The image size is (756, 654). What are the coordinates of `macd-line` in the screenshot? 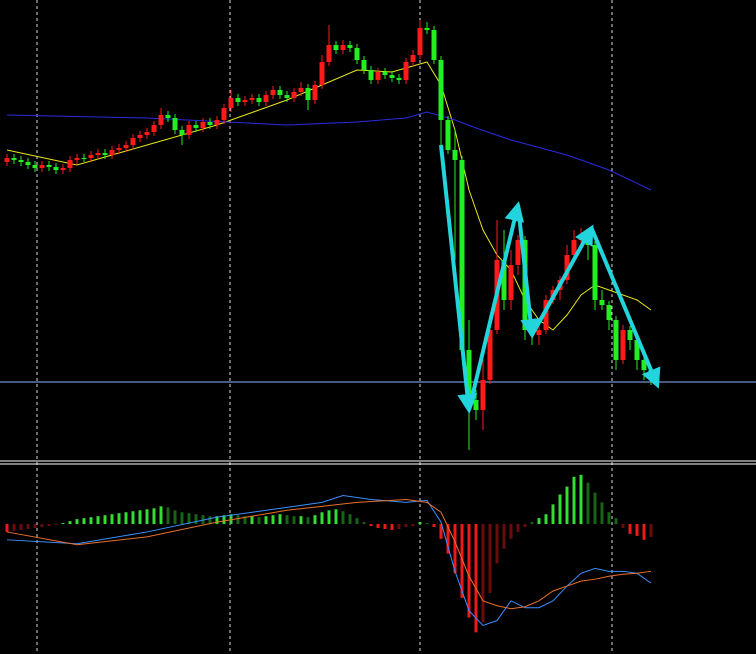 It's located at (329, 554).